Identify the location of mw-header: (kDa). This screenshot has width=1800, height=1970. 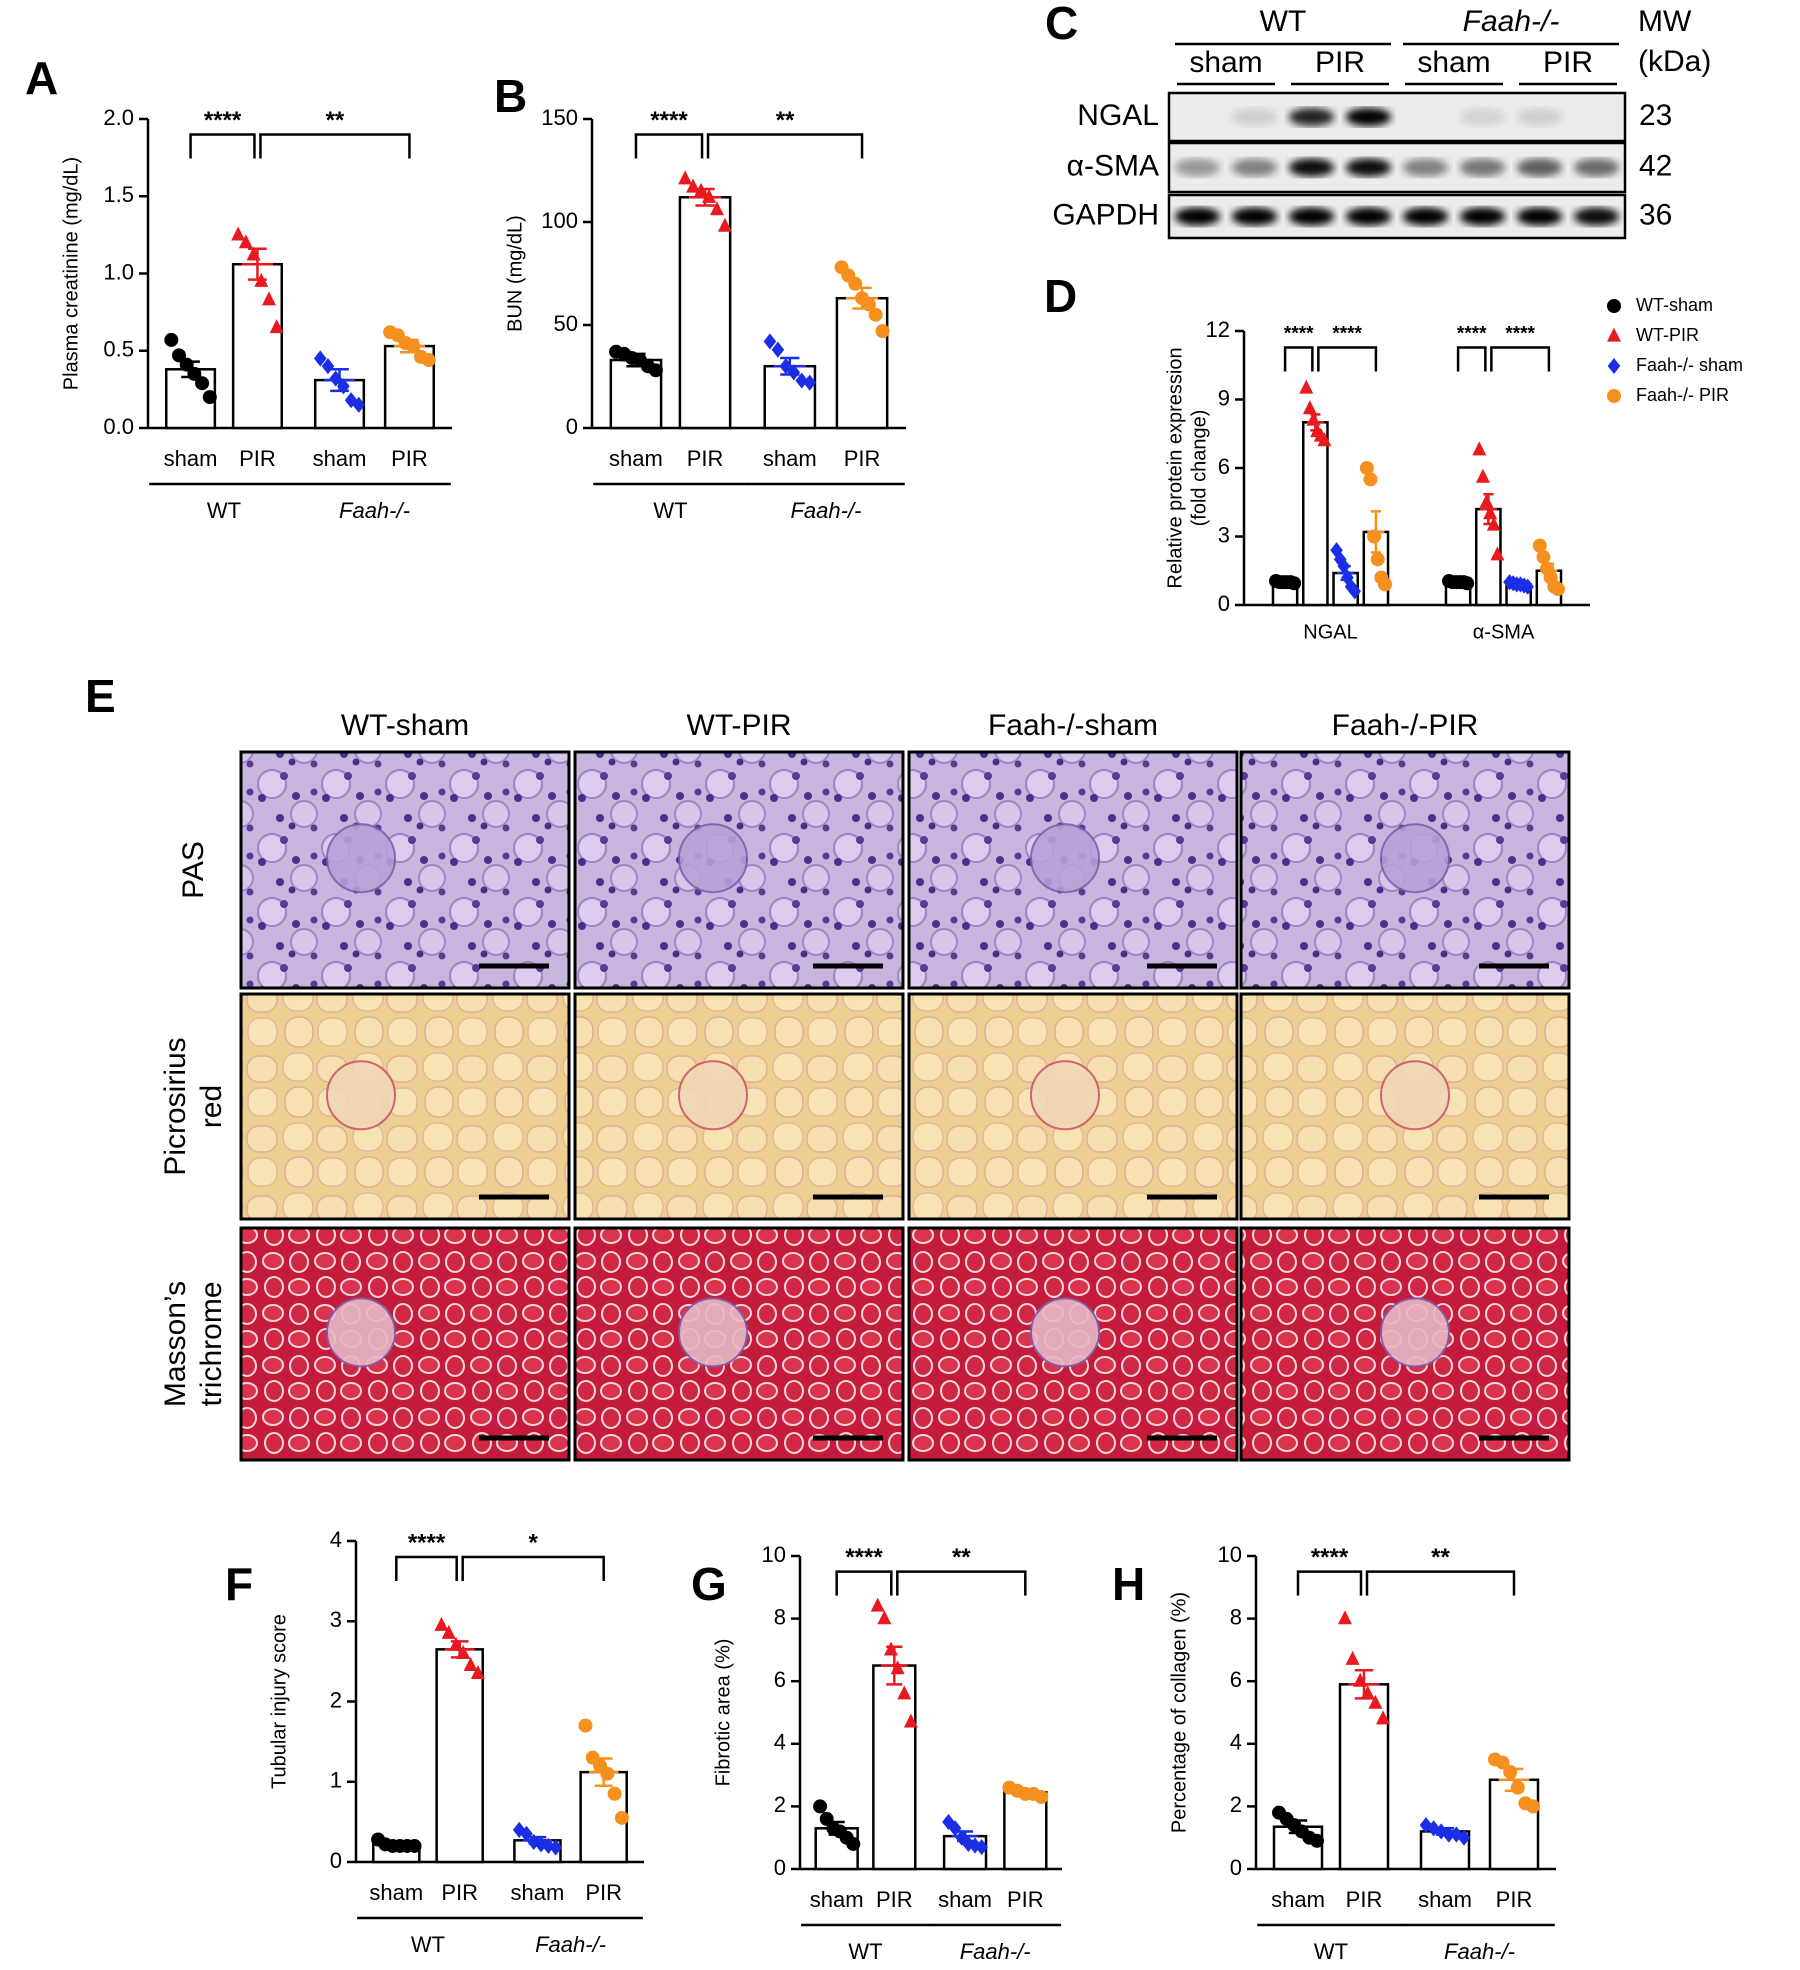
(1674, 61).